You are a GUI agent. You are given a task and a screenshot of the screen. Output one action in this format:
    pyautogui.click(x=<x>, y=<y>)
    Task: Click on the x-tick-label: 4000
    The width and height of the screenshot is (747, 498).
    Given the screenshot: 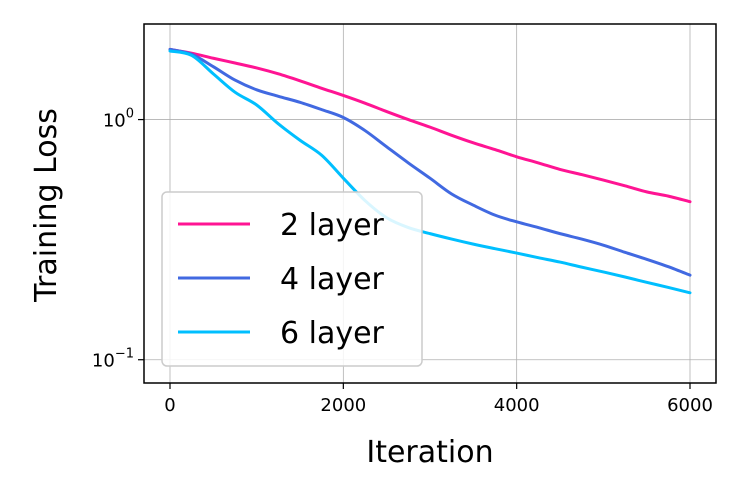 What is the action you would take?
    pyautogui.click(x=517, y=405)
    